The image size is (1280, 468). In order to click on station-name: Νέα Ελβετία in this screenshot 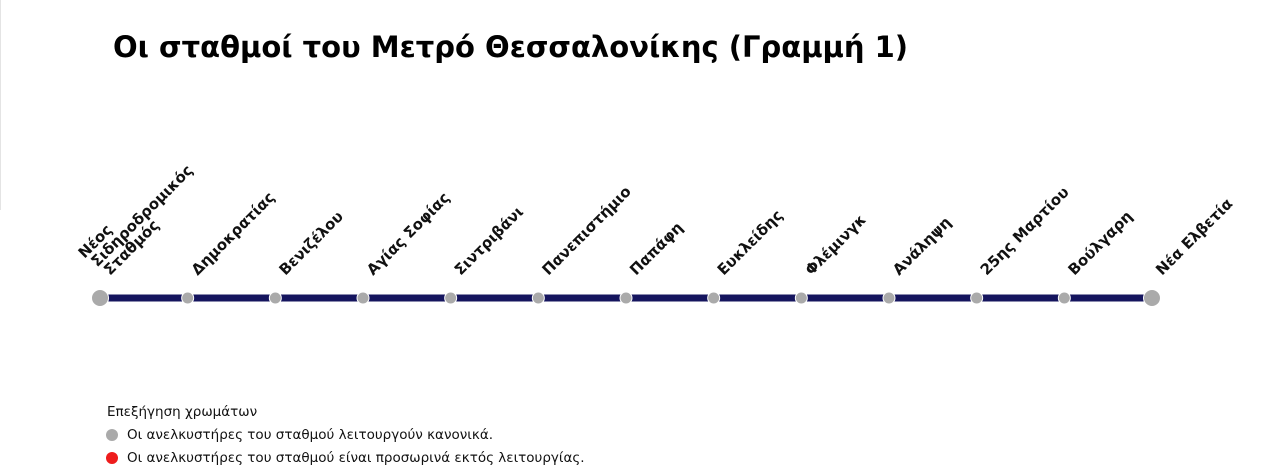, I will do `click(1194, 237)`.